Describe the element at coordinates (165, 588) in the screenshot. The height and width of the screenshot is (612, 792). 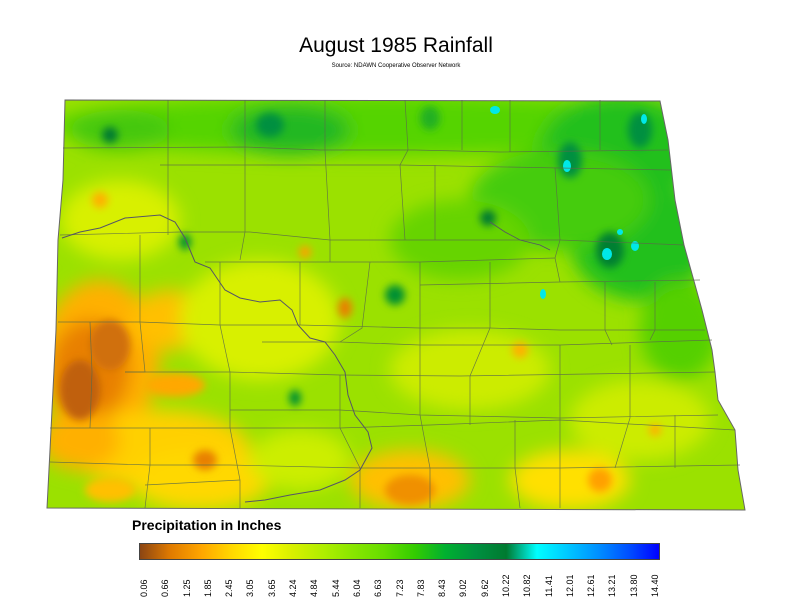
I see `legend-tick-label: 0.66` at that location.